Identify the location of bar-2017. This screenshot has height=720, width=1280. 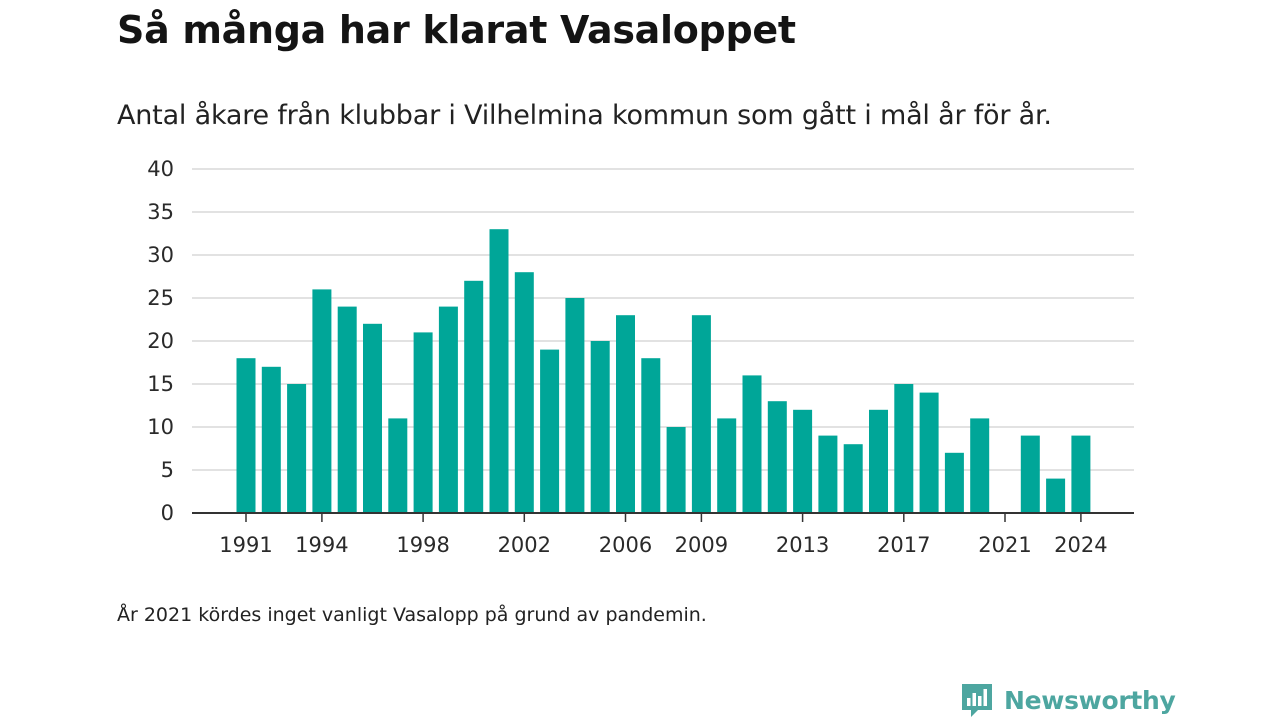
(904, 448).